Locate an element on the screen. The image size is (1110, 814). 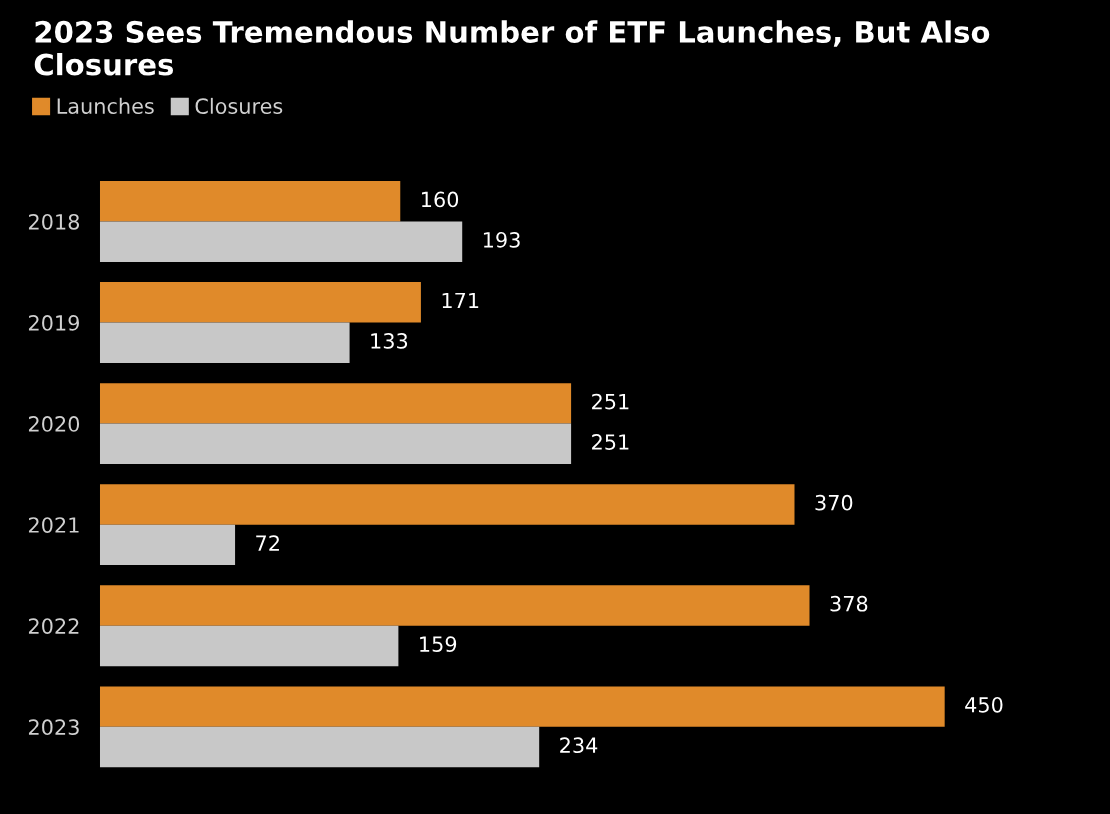
legend-label: Launches is located at coordinates (105, 105).